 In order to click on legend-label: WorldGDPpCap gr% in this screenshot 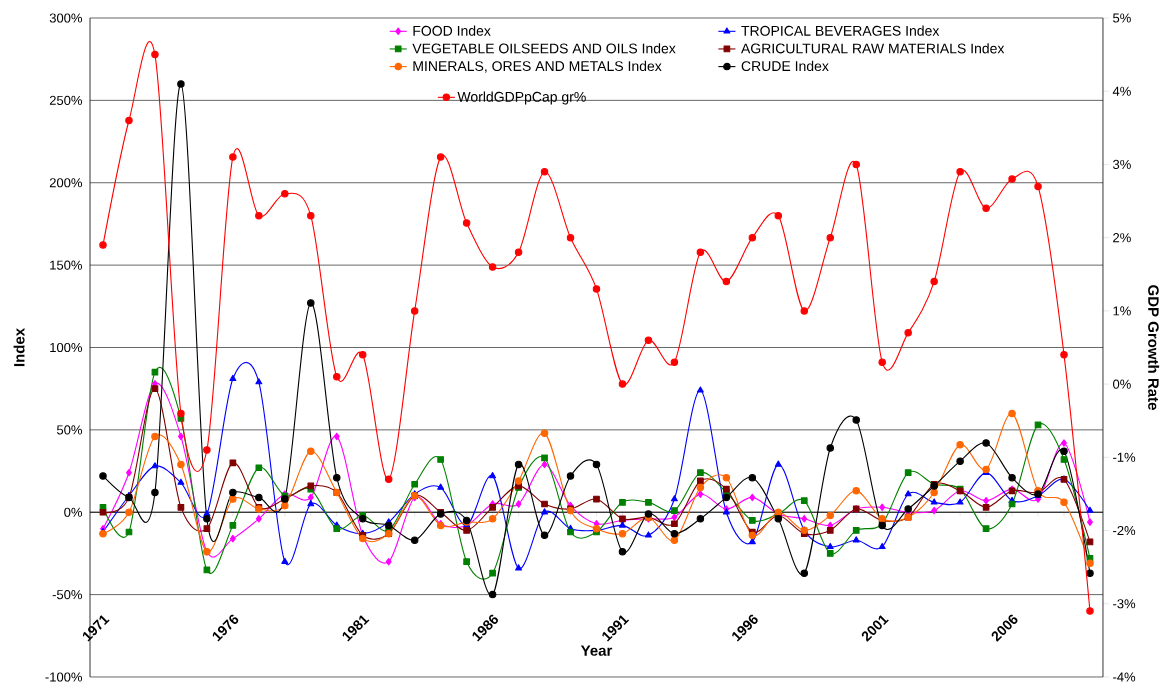, I will do `click(521, 98)`.